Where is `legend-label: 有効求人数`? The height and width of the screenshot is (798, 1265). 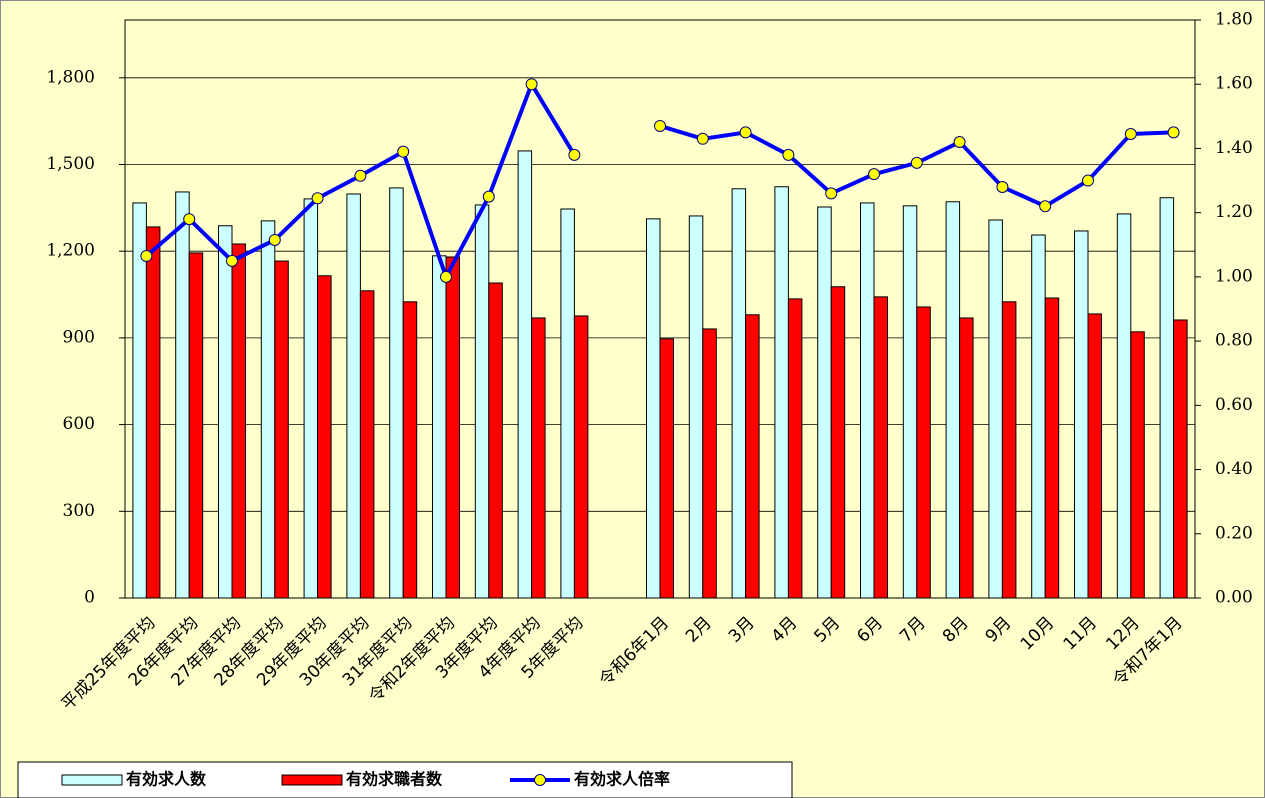
legend-label: 有効求人数 is located at coordinates (166, 779).